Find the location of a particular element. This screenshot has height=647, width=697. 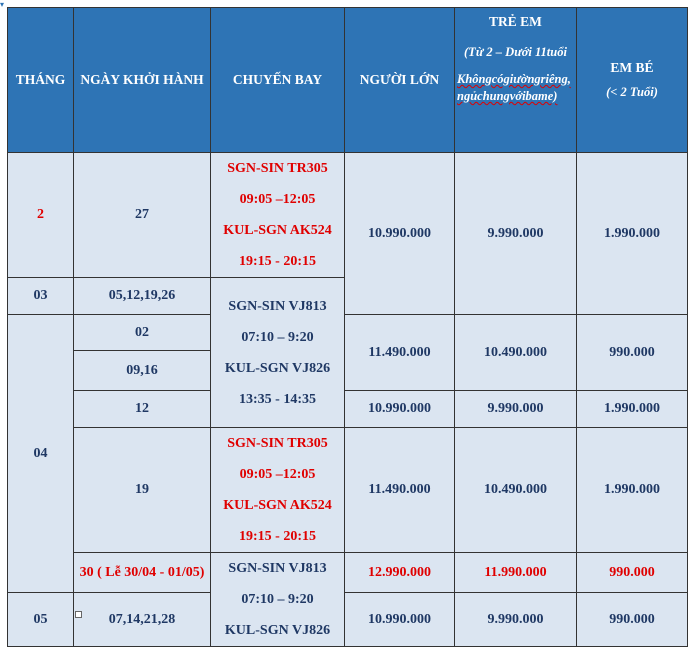

date-cell: 02 is located at coordinates (142, 332).